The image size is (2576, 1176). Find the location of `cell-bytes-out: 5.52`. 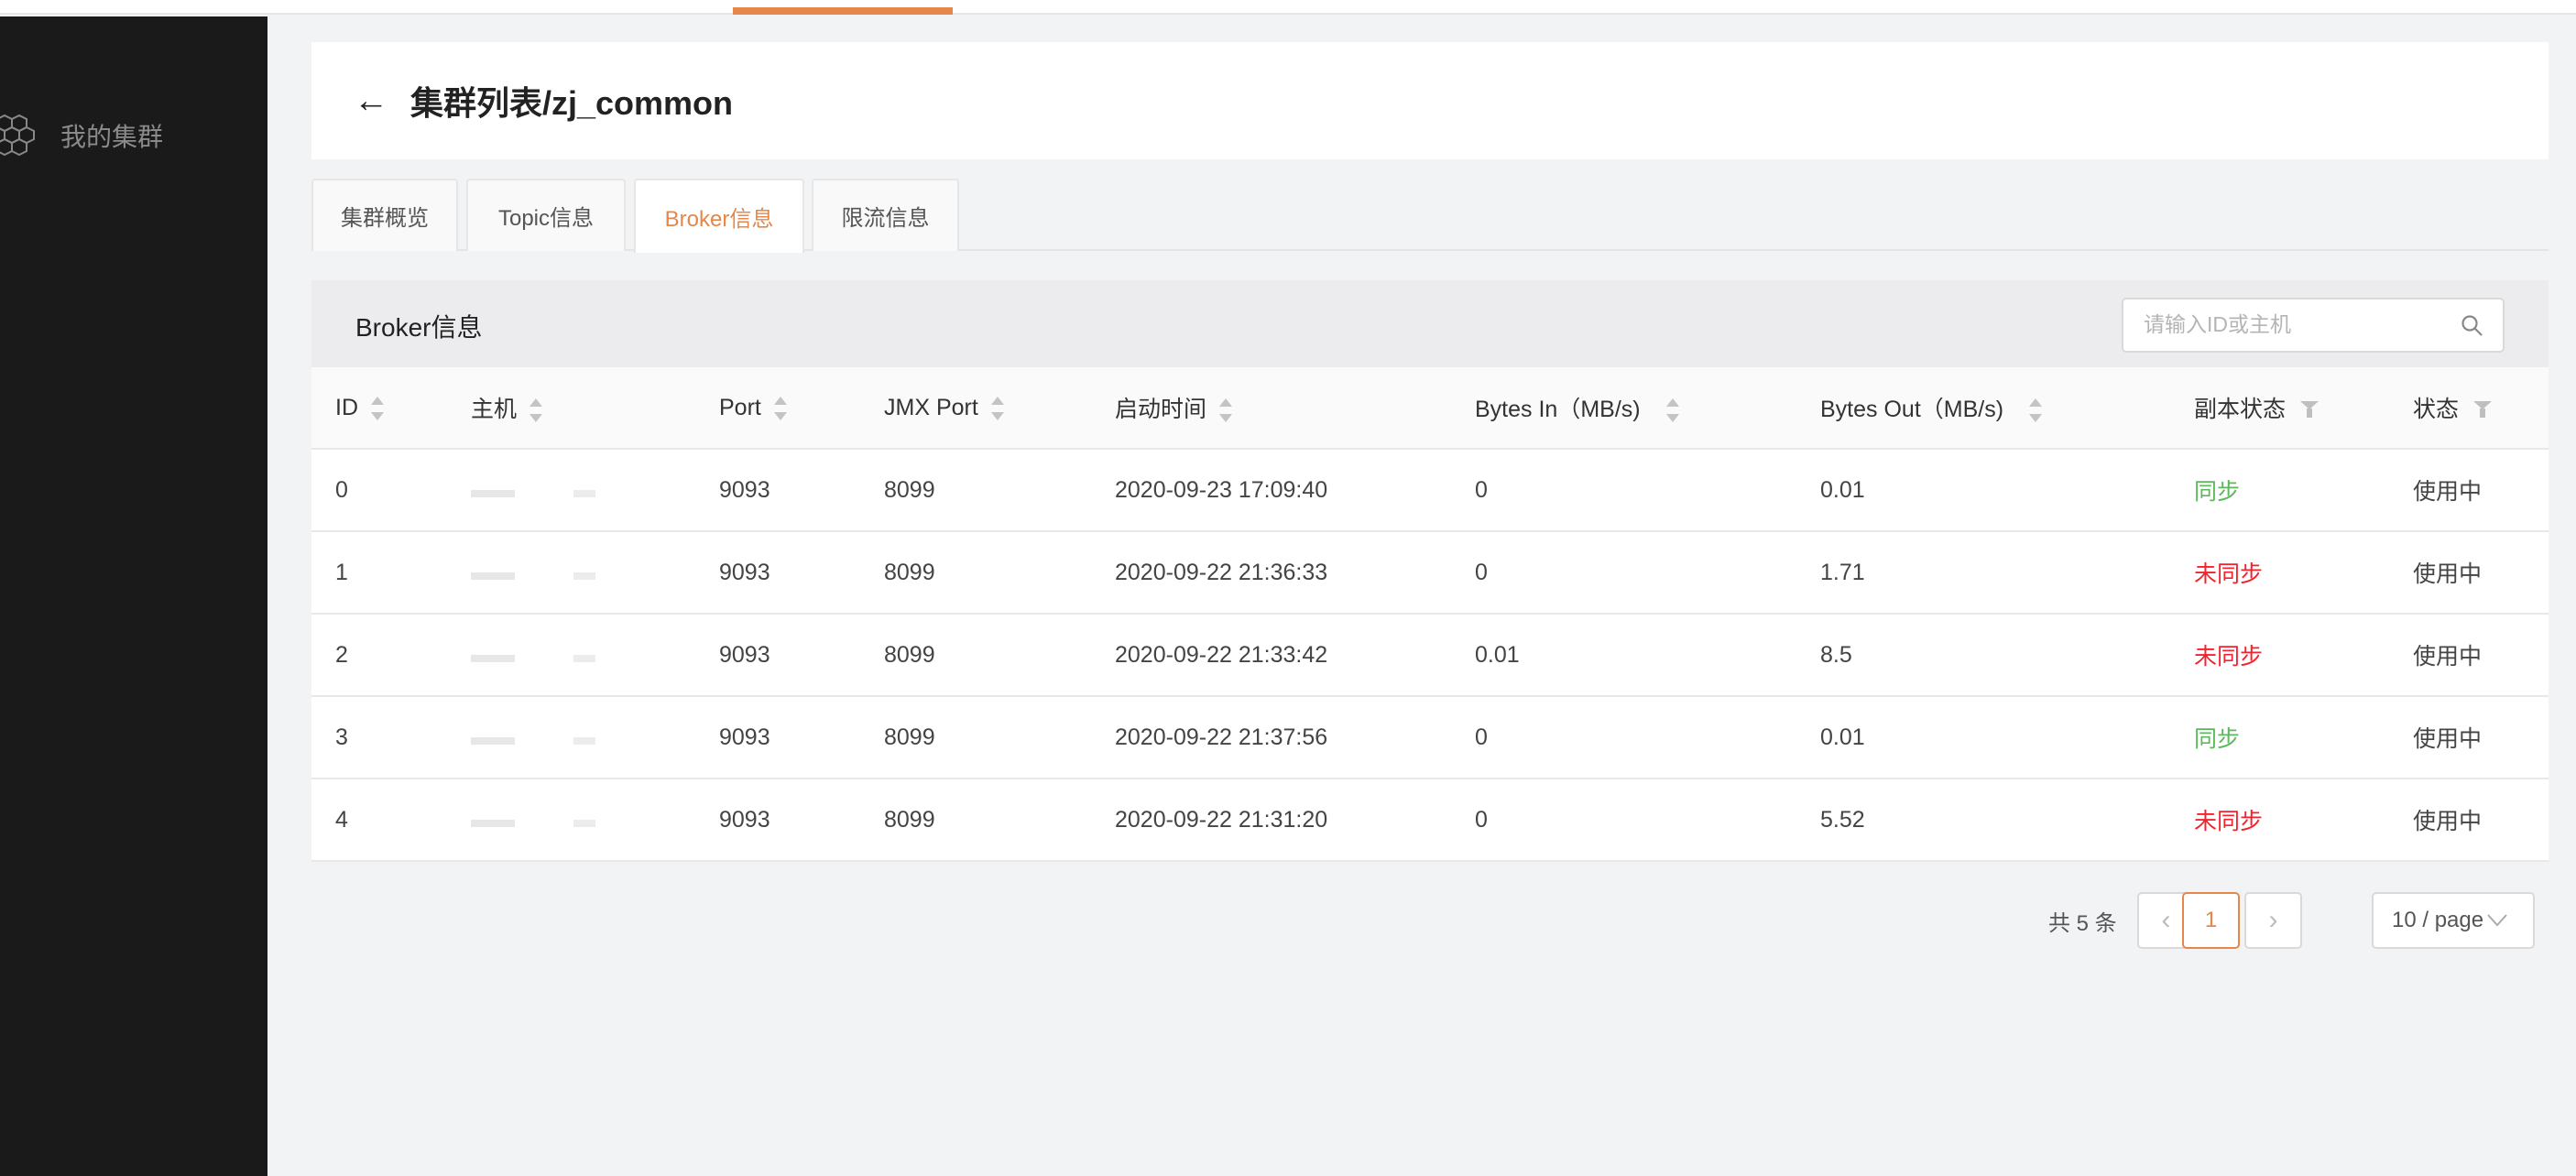

cell-bytes-out: 5.52 is located at coordinates (2007, 820).